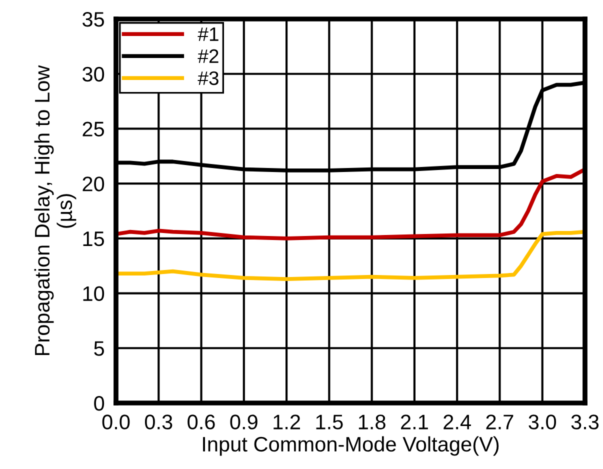  Describe the element at coordinates (99, 403) in the screenshot. I see `y-tick-label: 0` at that location.